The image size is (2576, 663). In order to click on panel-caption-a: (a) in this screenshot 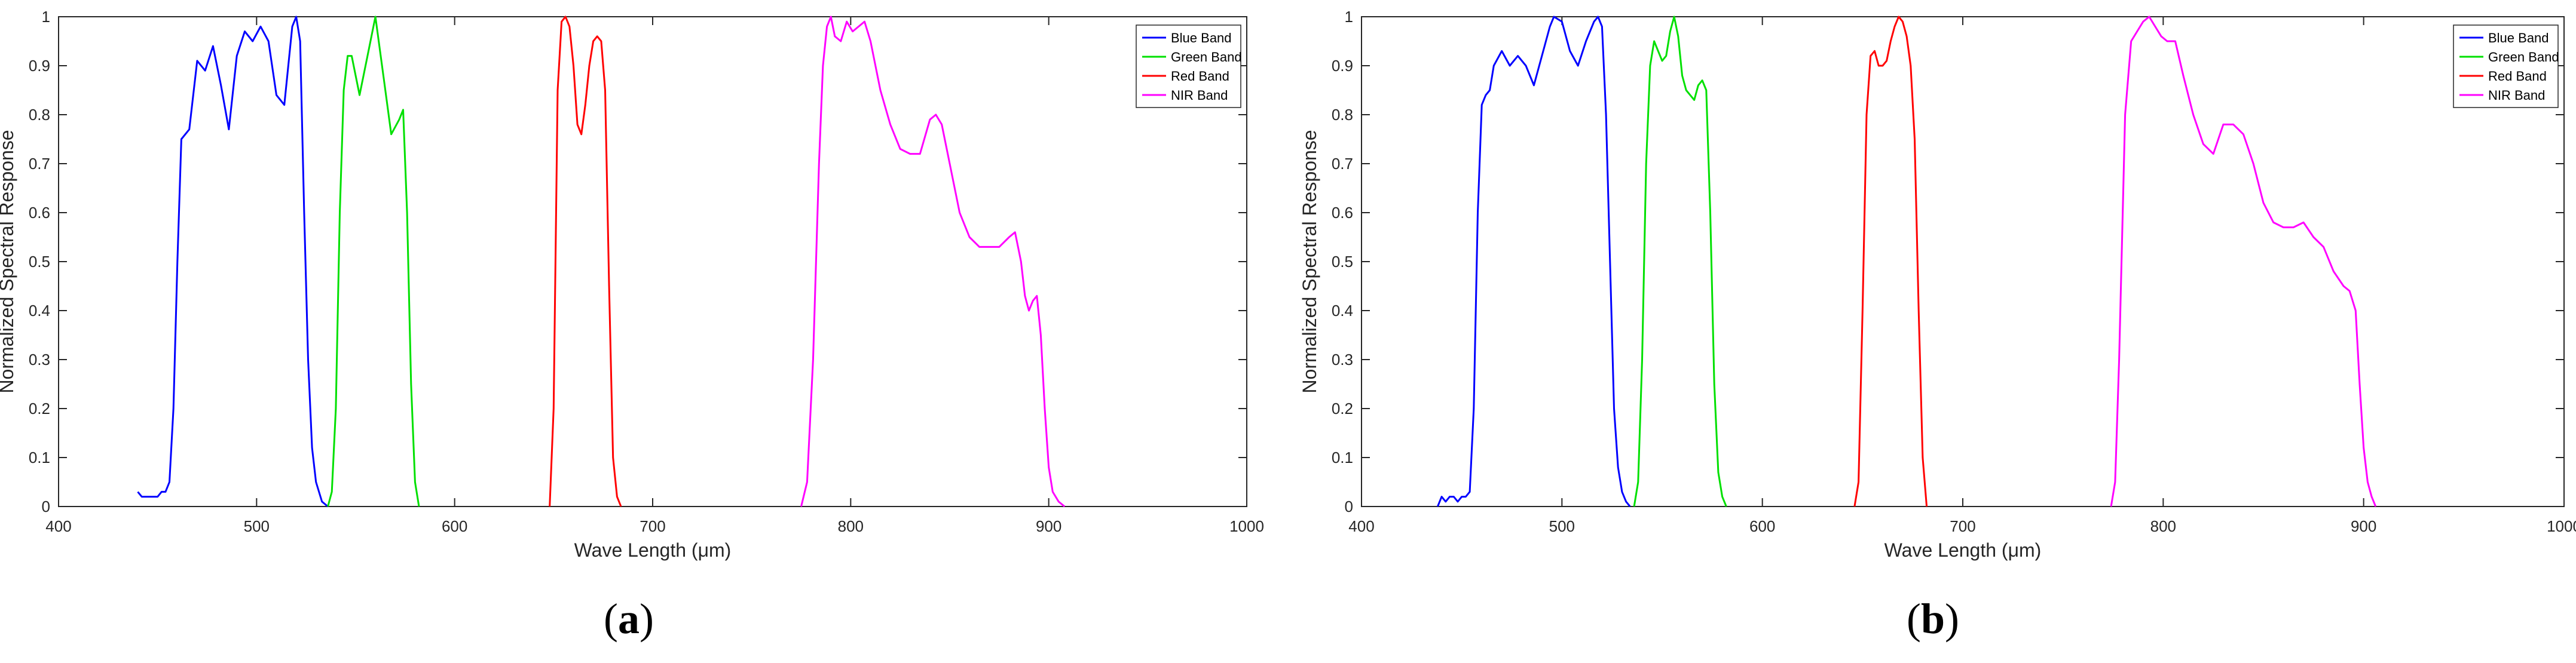, I will do `click(629, 619)`.